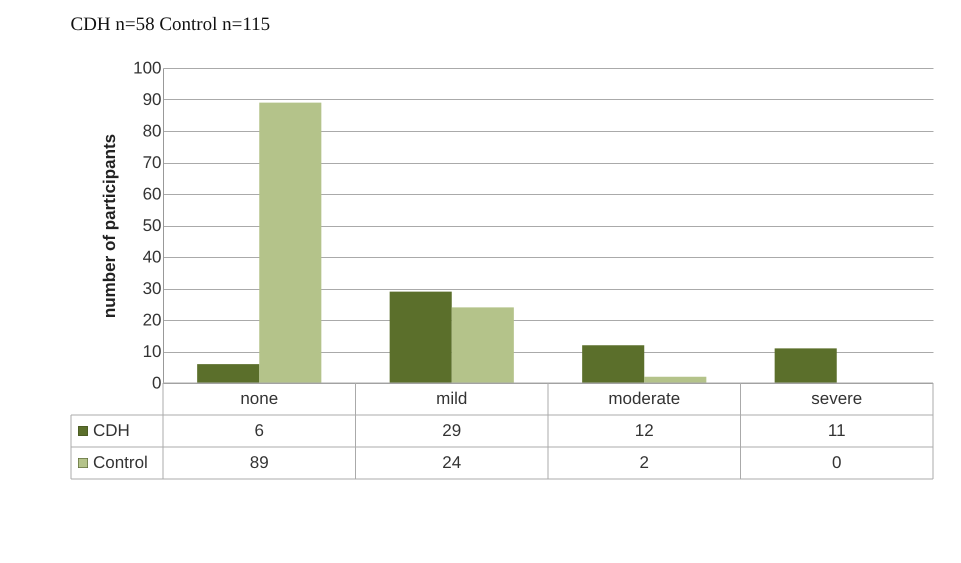  Describe the element at coordinates (644, 398) in the screenshot. I see `x-tick-label: moderate` at that location.